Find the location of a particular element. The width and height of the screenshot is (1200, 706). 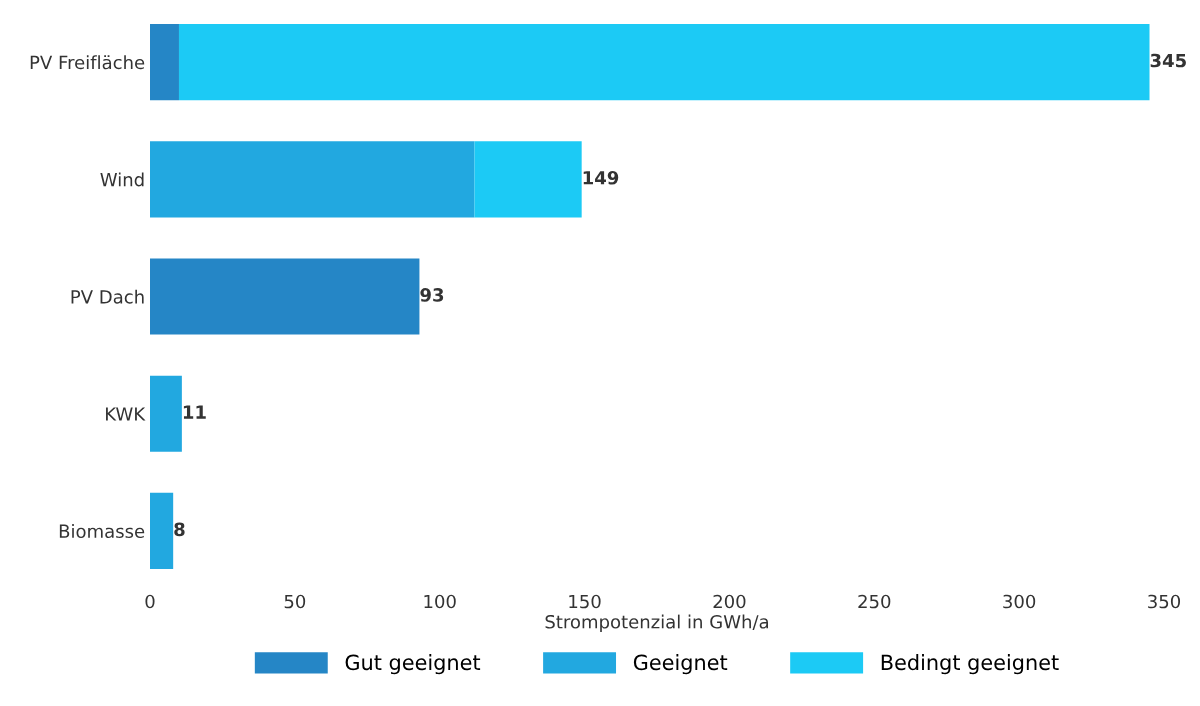

x-tick-label: 300 is located at coordinates (1019, 601).